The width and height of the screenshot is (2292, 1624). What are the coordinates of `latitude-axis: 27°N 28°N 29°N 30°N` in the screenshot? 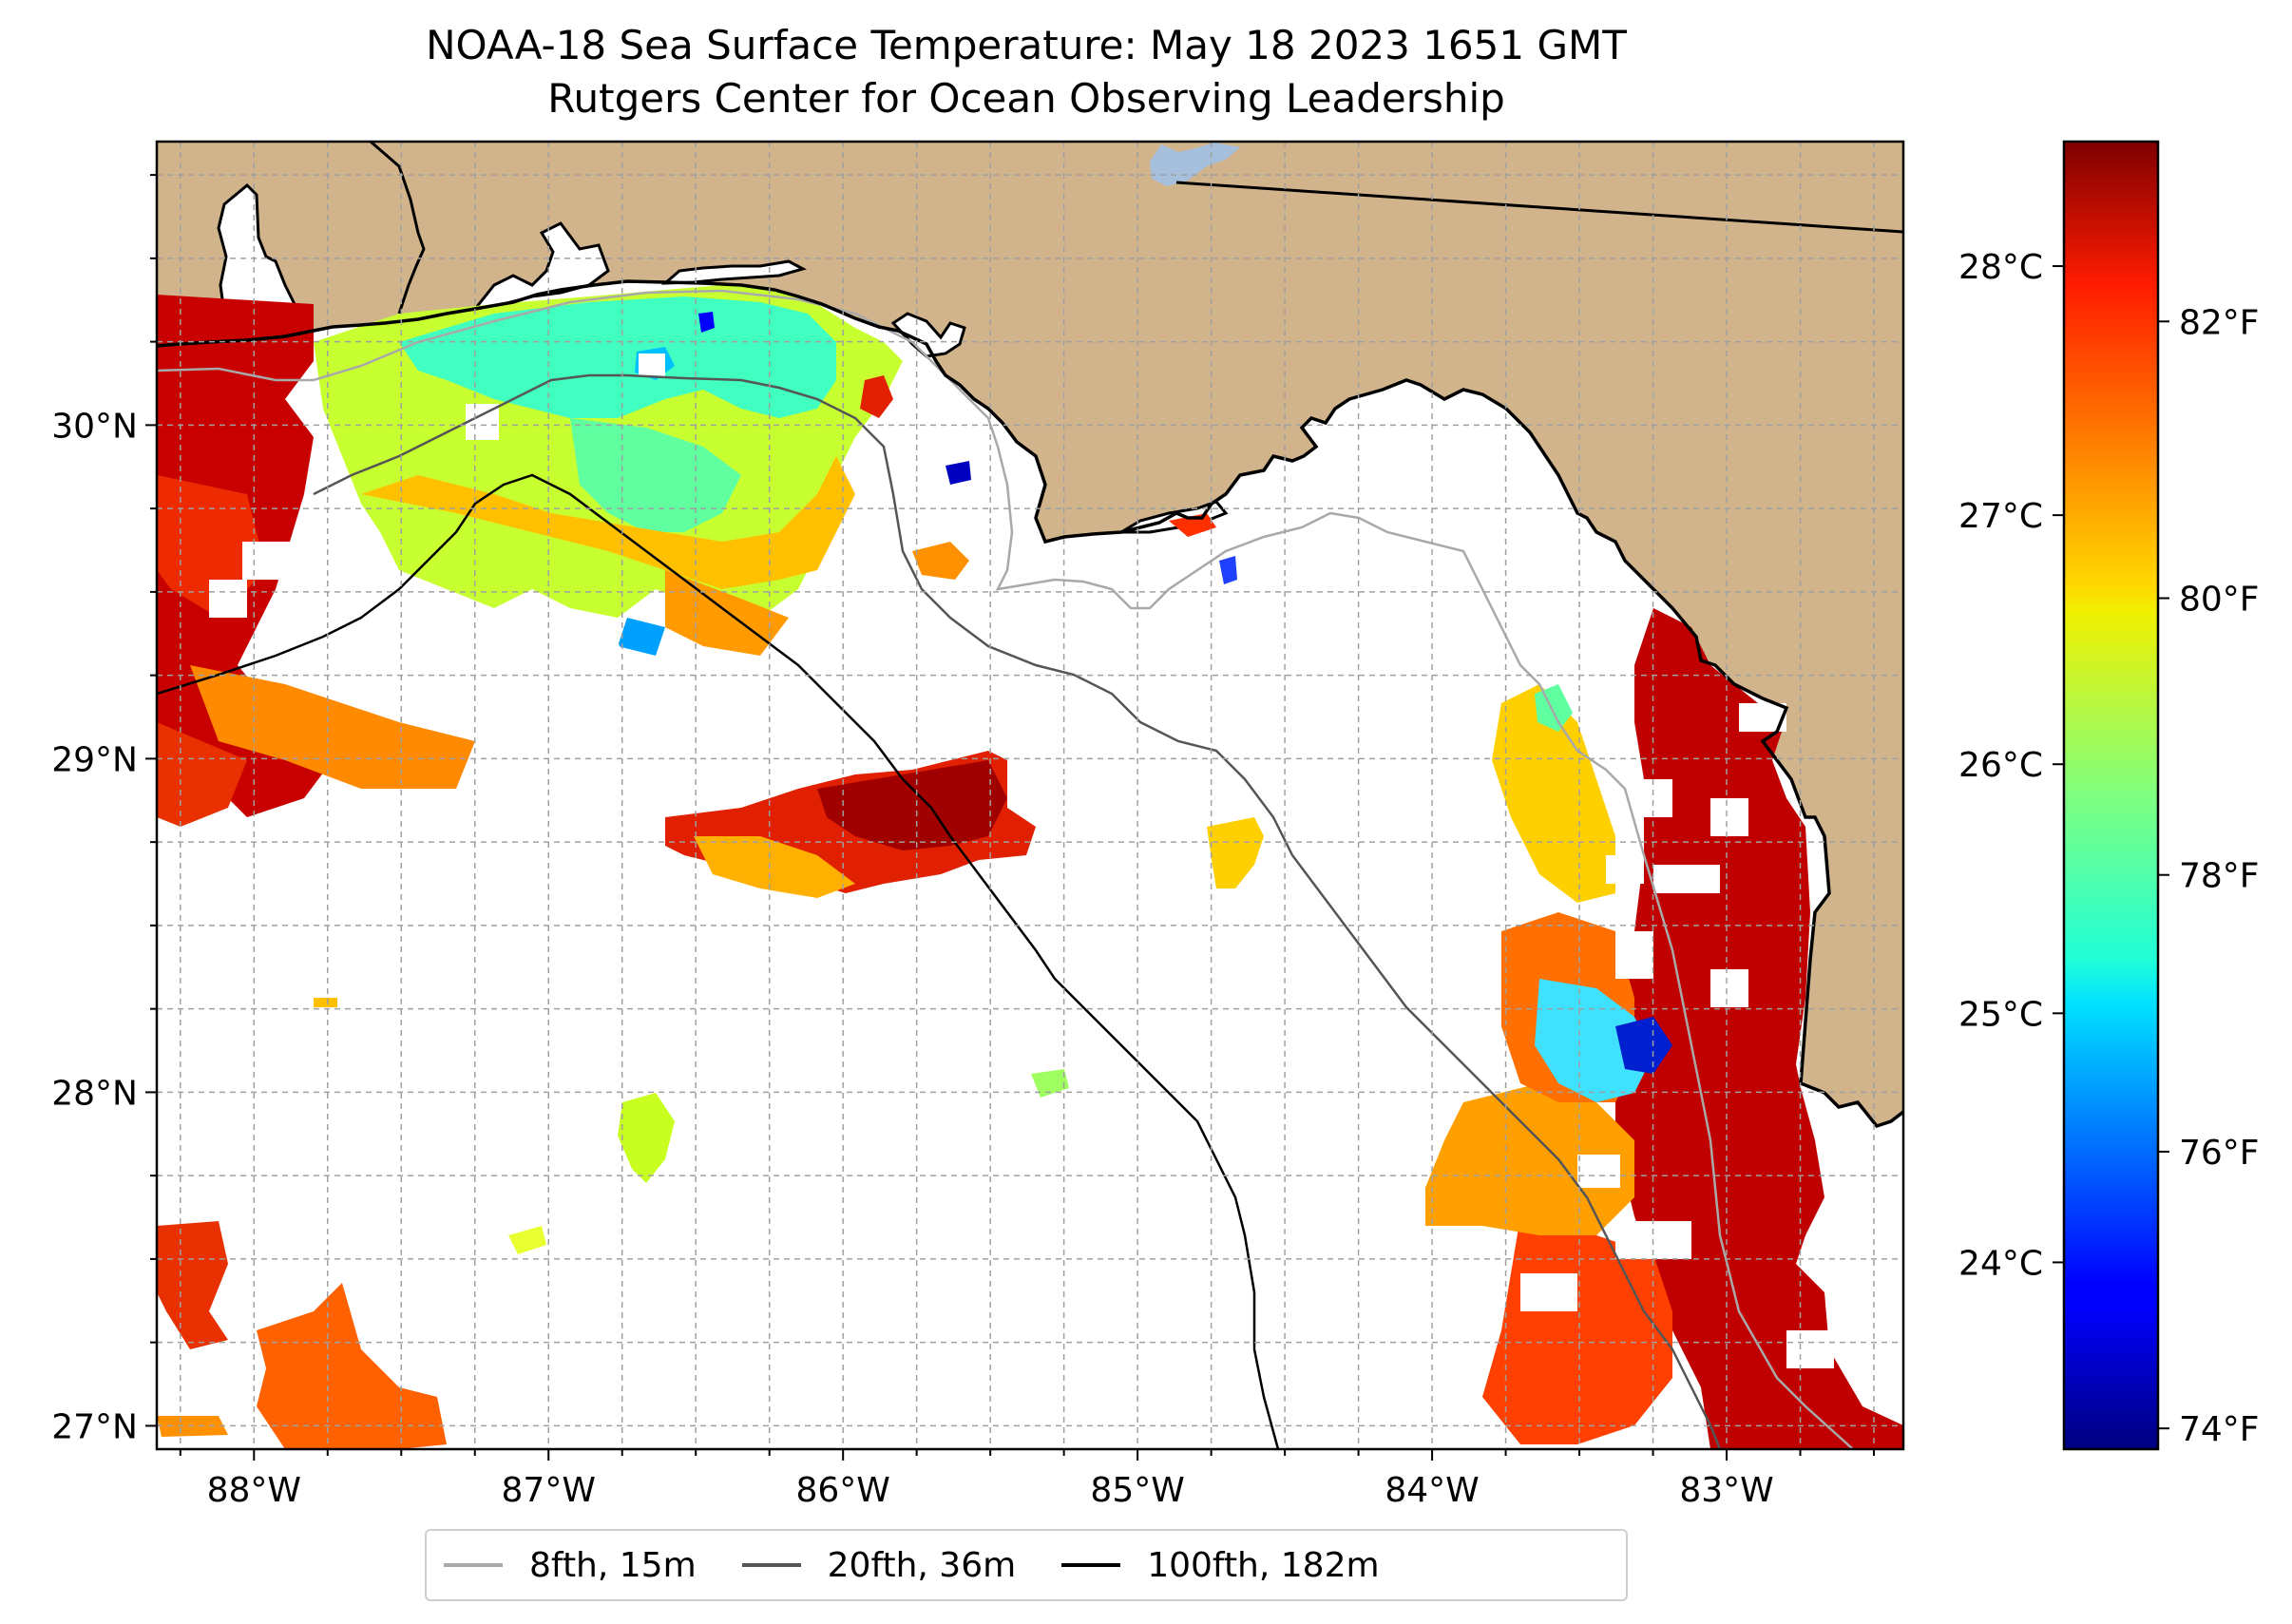 It's located at (104, 810).